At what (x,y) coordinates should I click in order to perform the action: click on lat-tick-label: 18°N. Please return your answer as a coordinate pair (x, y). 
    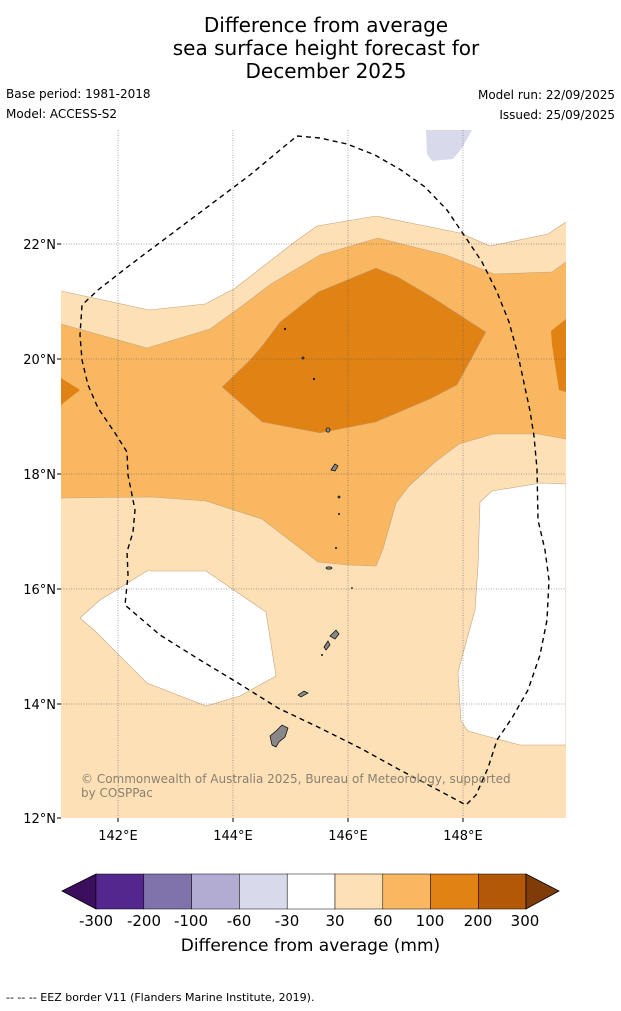
    Looking at the image, I should click on (39, 475).